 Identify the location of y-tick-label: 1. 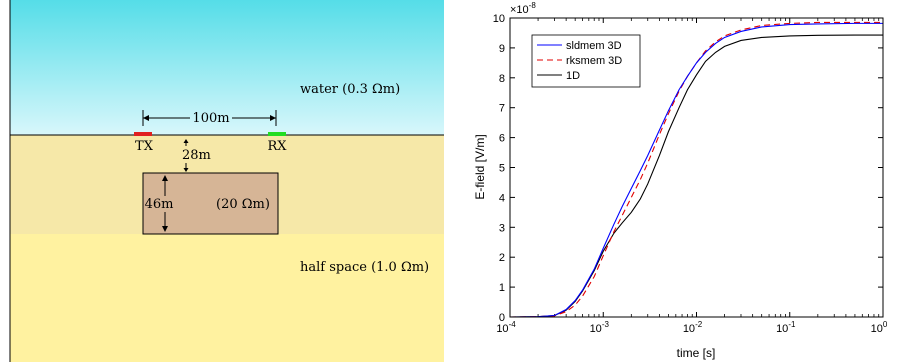
(502, 288).